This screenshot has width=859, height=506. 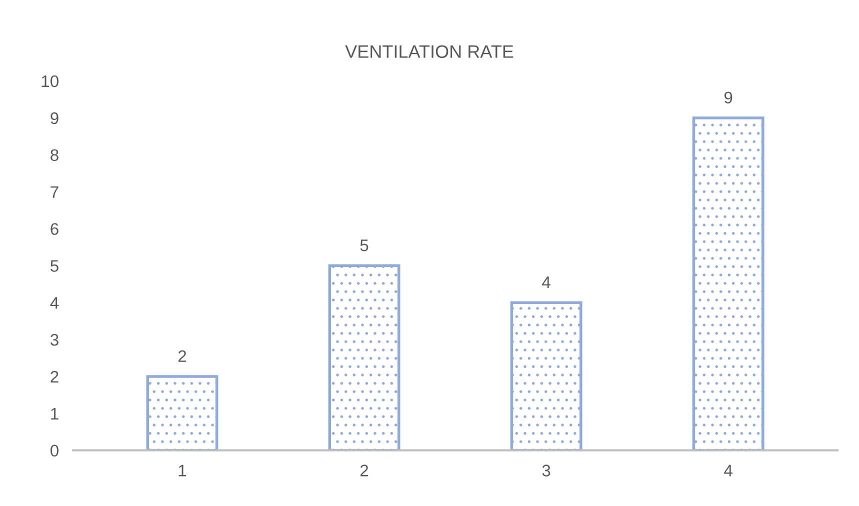 What do you see at coordinates (429, 51) in the screenshot?
I see `chart-title: VENTILATION RATE` at bounding box center [429, 51].